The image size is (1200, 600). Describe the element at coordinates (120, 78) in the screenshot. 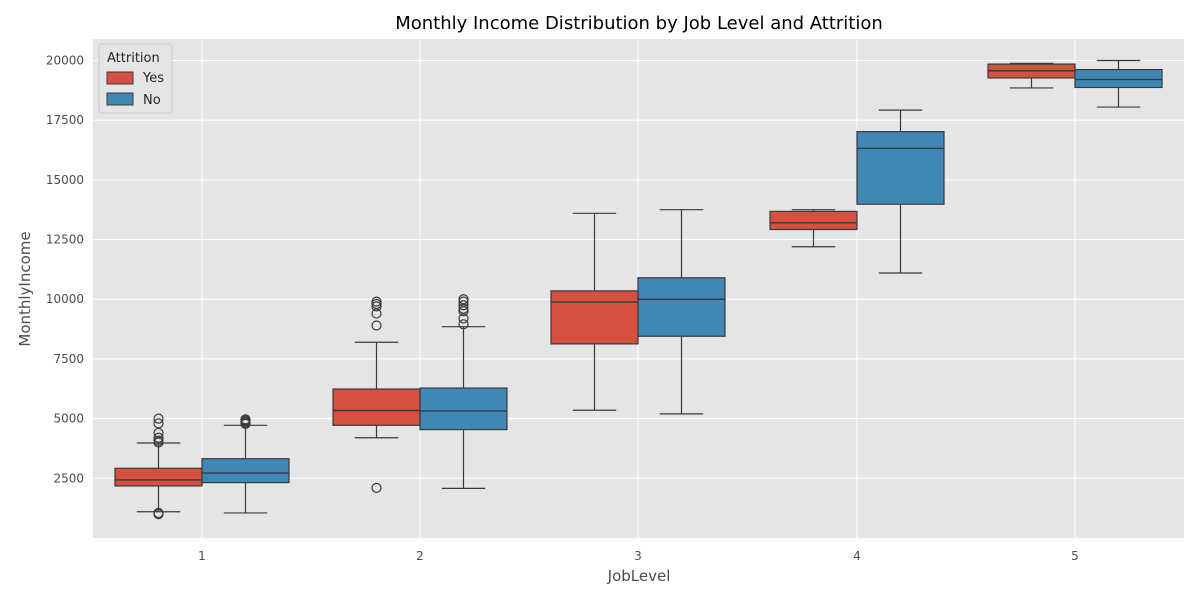

I see `legend-swatch-yes` at that location.